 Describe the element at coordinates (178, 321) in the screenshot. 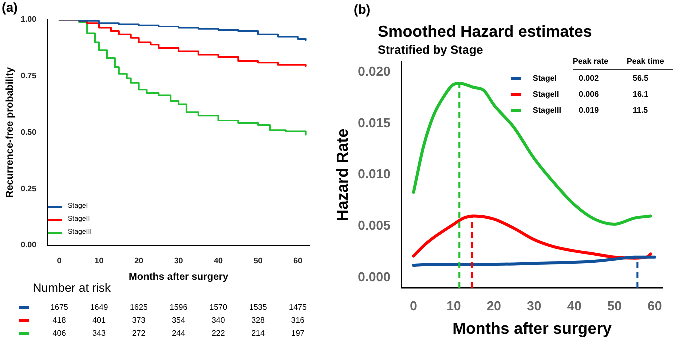

I see `text: 354` at that location.